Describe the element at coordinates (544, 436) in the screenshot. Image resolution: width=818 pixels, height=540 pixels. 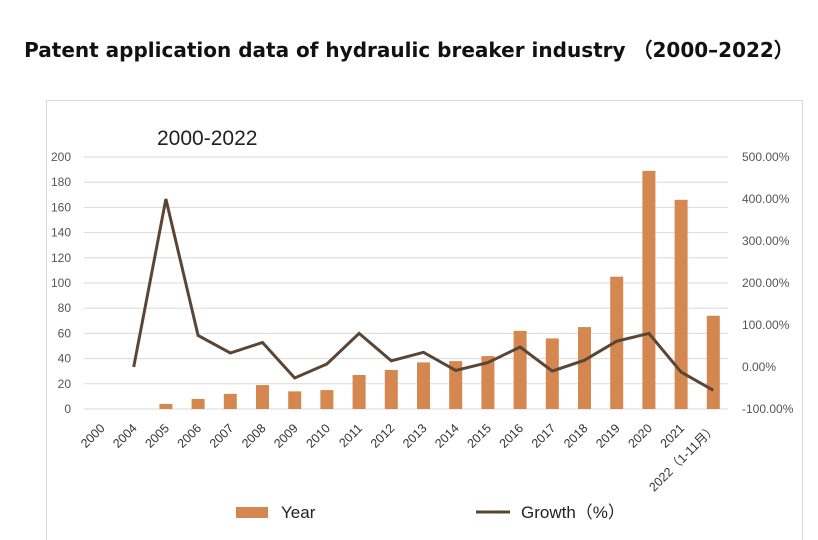
I see `x-tick-label: 2017` at that location.